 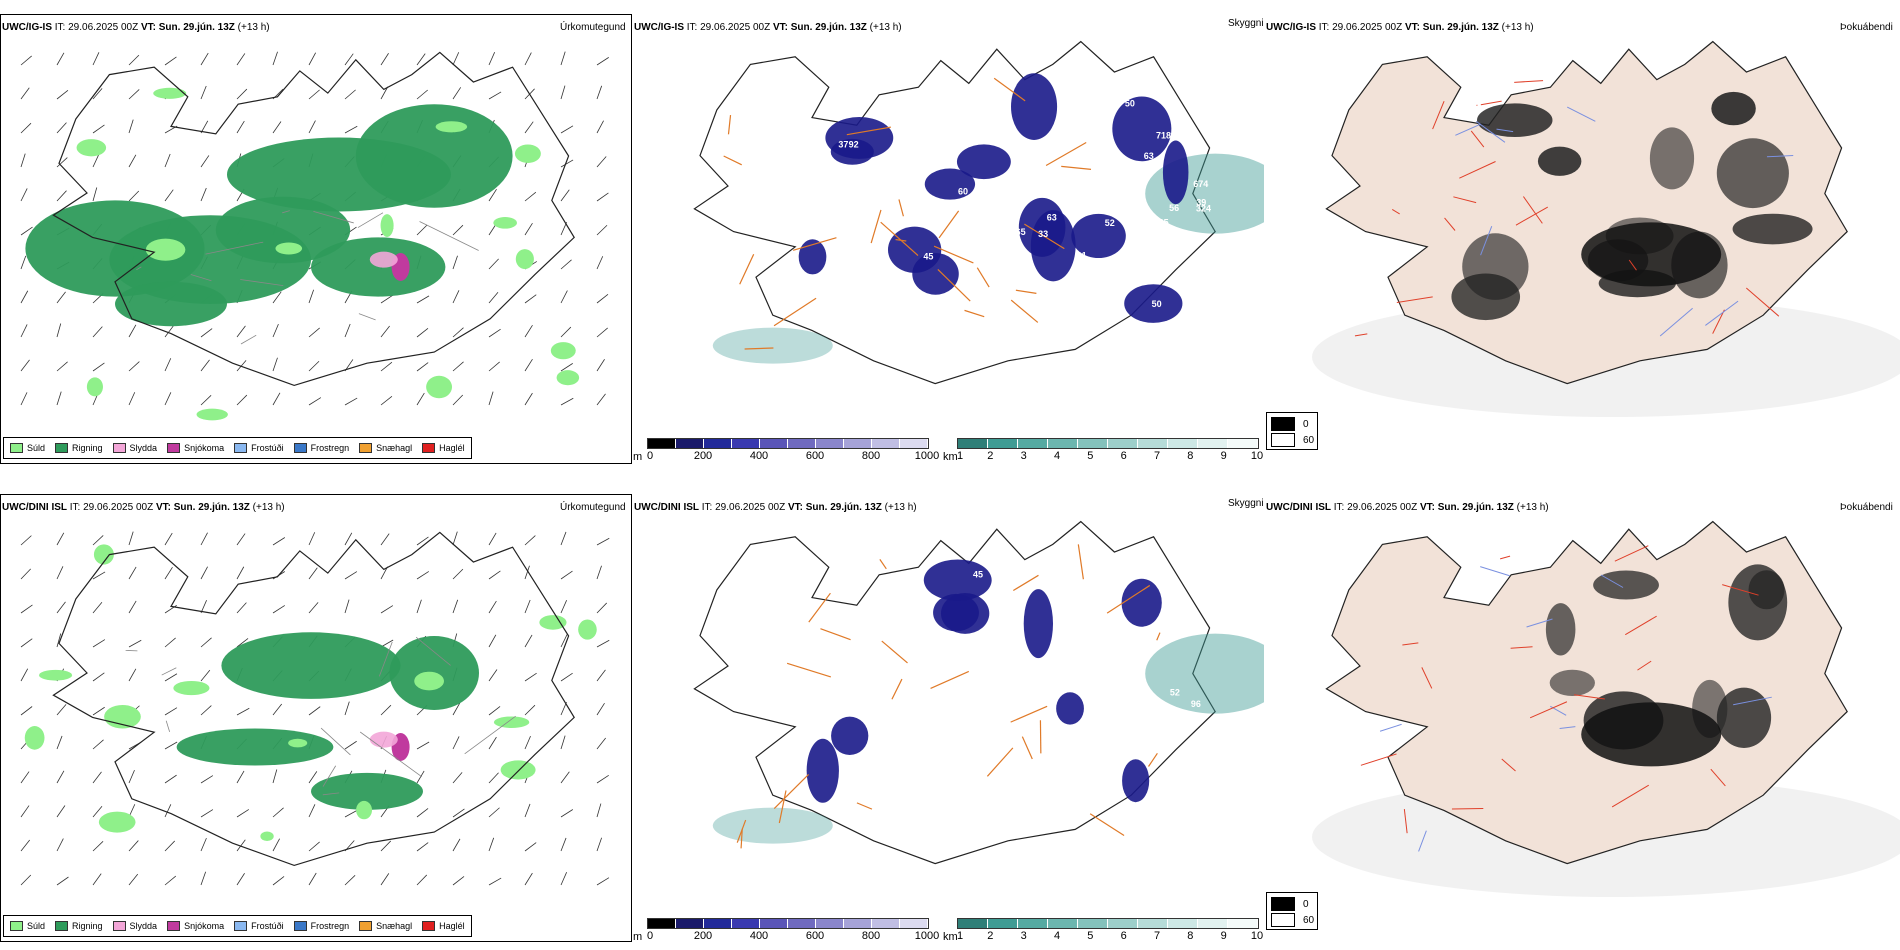 What do you see at coordinates (1063, 324) in the screenshot?
I see `cloudbase-label: 68` at bounding box center [1063, 324].